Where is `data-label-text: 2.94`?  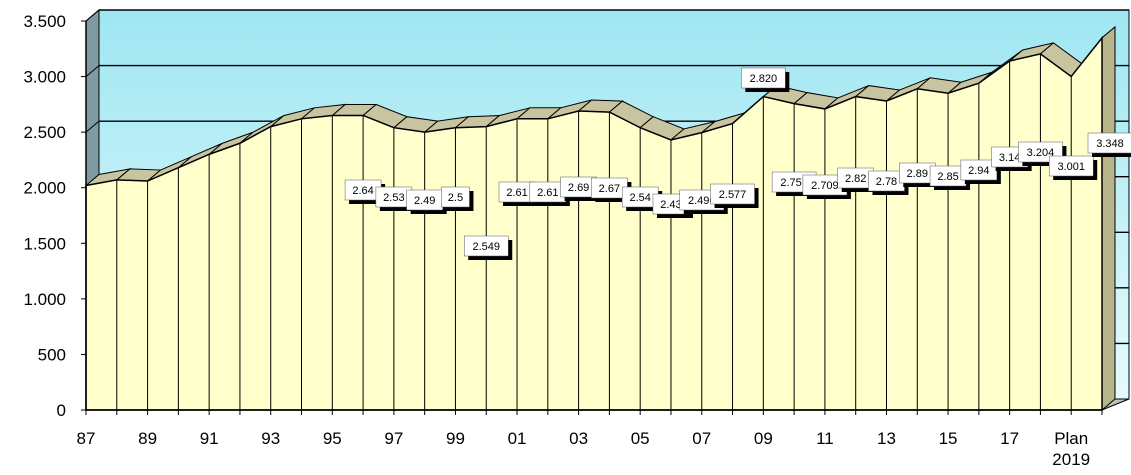
data-label-text: 2.94 is located at coordinates (978, 171).